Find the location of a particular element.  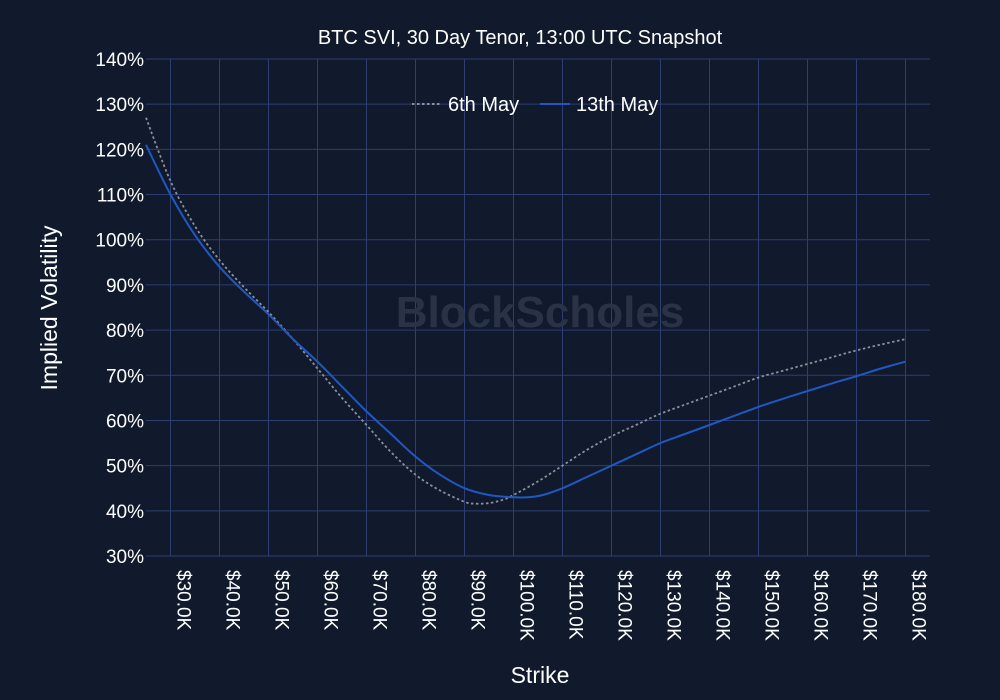

x-tick-label: $170.0K is located at coordinates (869, 605).